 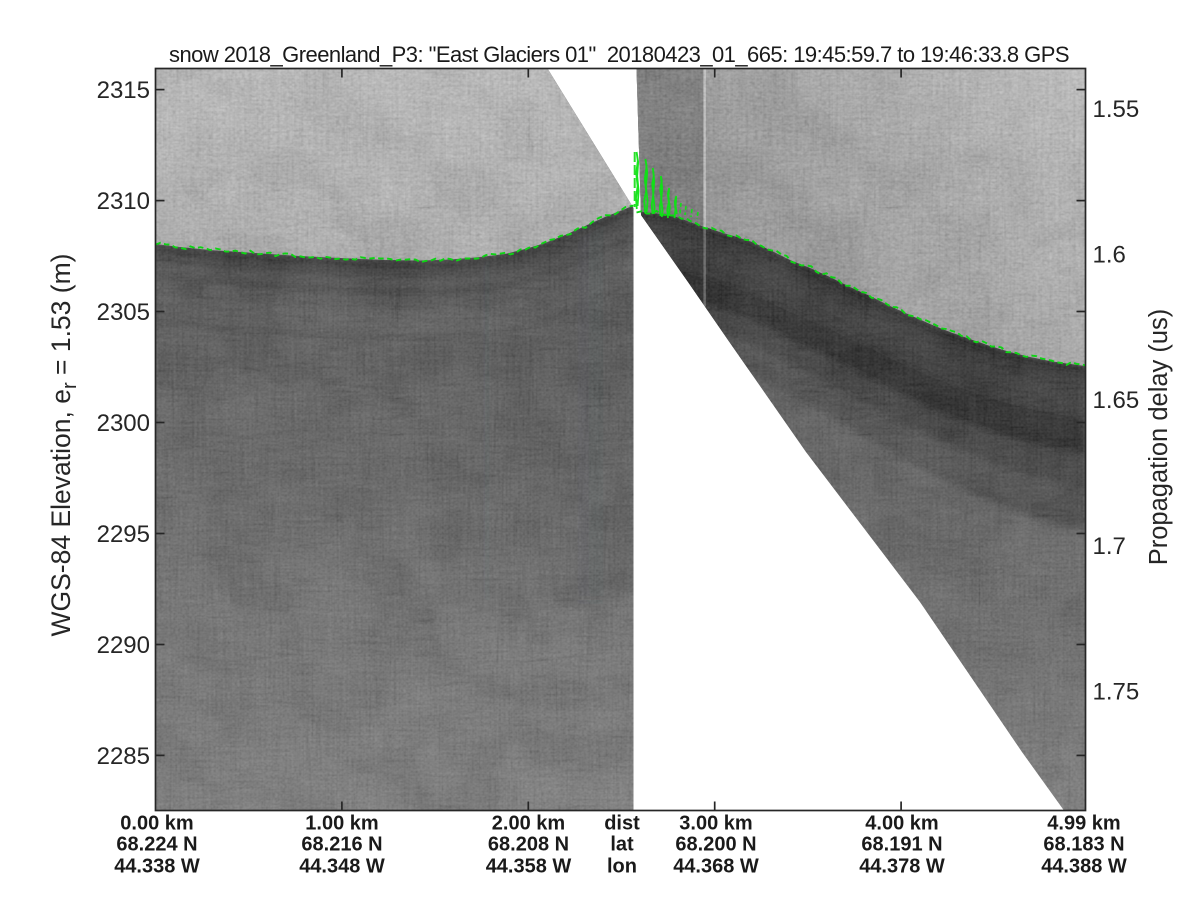 I want to click on svg-text: 0.00 km, so click(x=156, y=824).